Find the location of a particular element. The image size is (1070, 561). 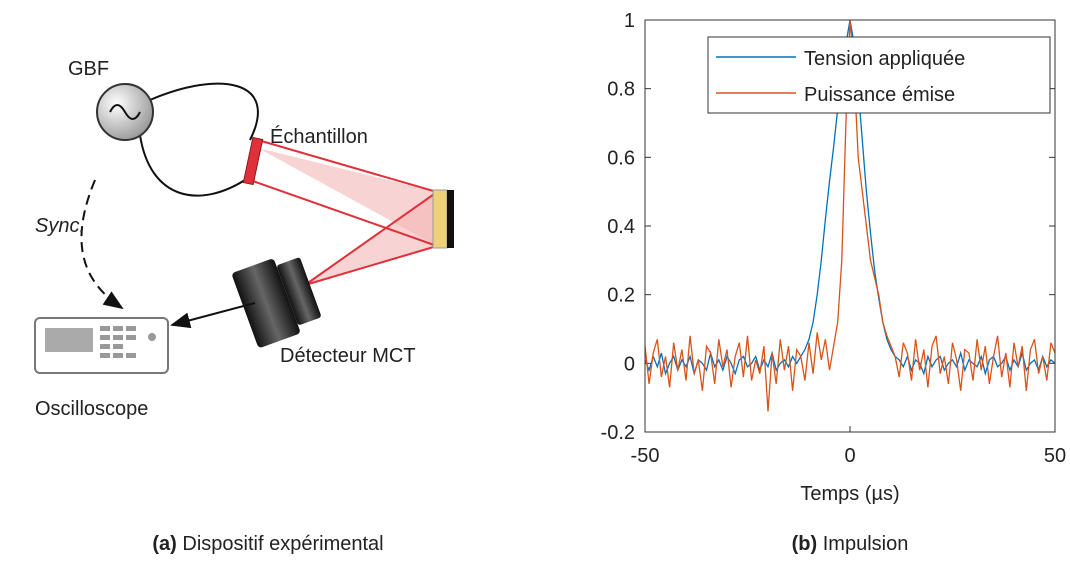

legend-label: Puissance émise is located at coordinates (879, 95).